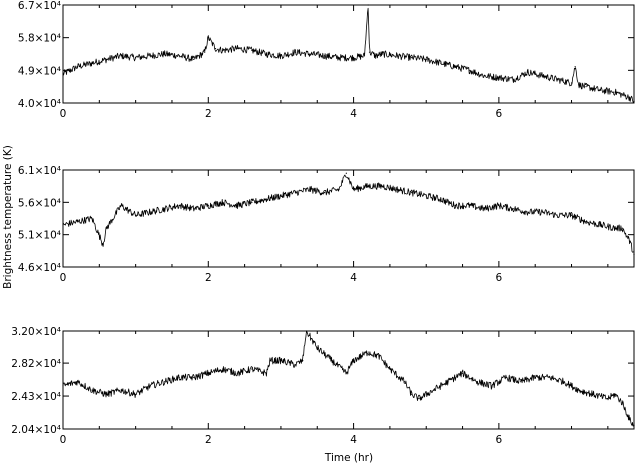 This screenshot has height=464, width=636. I want to click on y-axis-label: Brightness temperature (K), so click(8, 217).